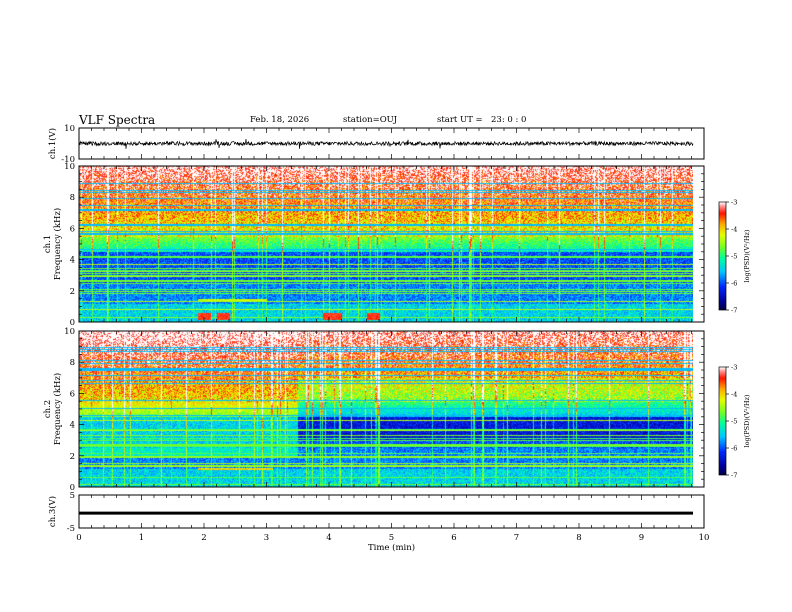 This screenshot has width=792, height=612. I want to click on ch1-spectrogram-ytick-label: 2, so click(72, 292).